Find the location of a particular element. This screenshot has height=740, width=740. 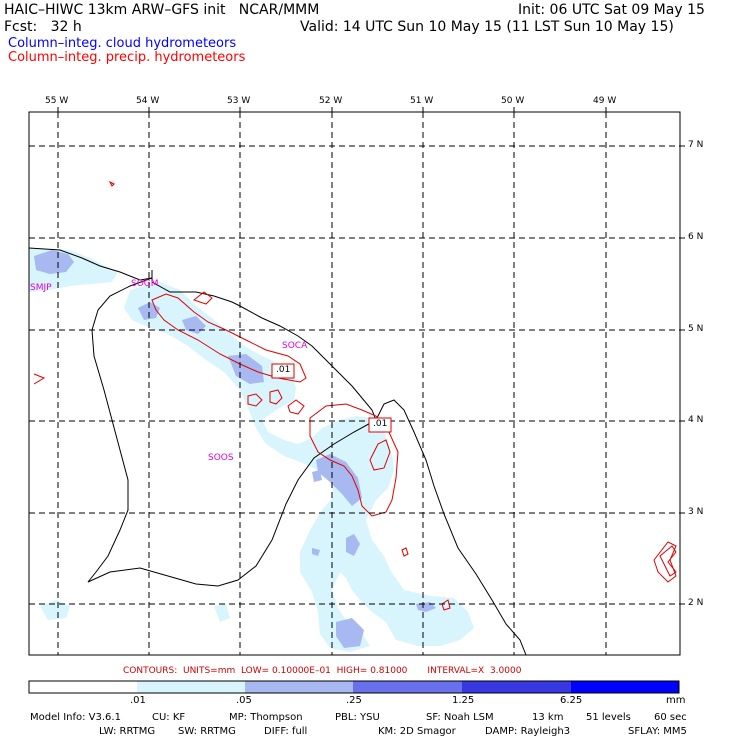

model-info: PBL: YSU is located at coordinates (357, 717).